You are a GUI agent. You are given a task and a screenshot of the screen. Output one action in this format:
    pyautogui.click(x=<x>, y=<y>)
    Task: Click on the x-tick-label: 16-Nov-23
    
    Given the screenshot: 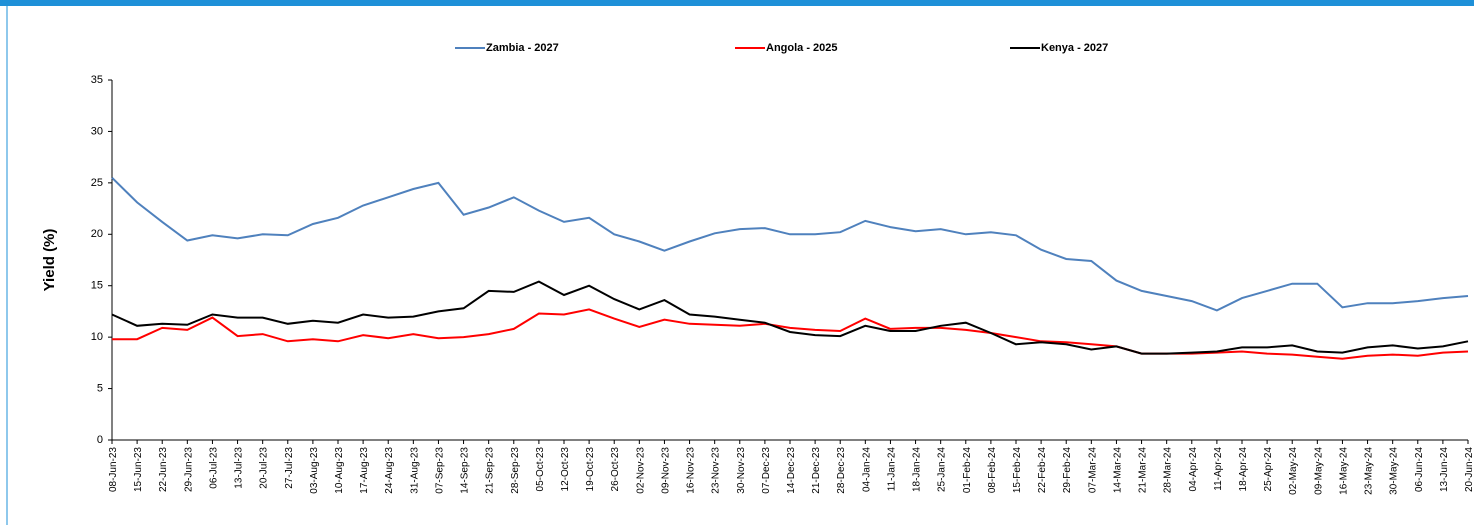 What is the action you would take?
    pyautogui.click(x=691, y=470)
    